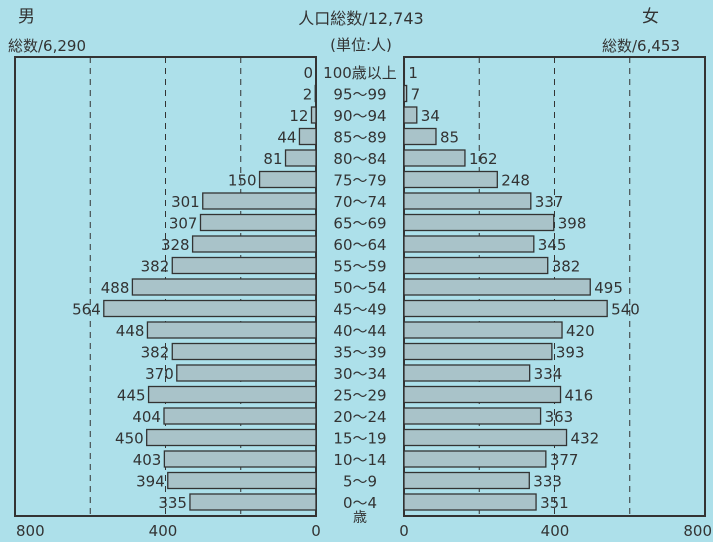 This screenshot has height=542, width=713. What do you see at coordinates (608, 288) in the screenshot?
I see `female-value-label: 495` at bounding box center [608, 288].